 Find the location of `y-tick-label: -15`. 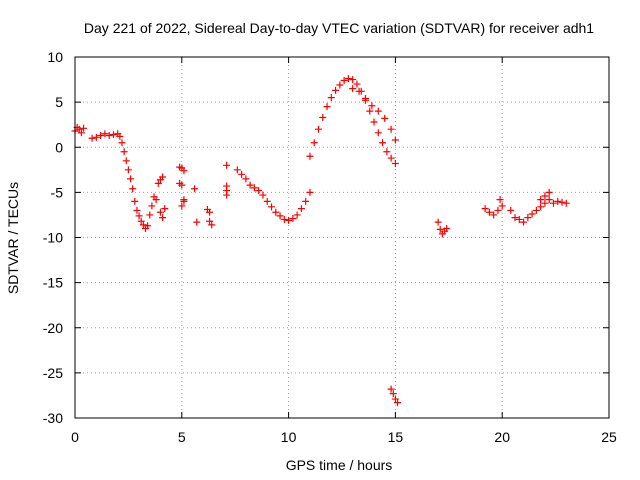

y-tick-label: -15 is located at coordinates (53, 283).